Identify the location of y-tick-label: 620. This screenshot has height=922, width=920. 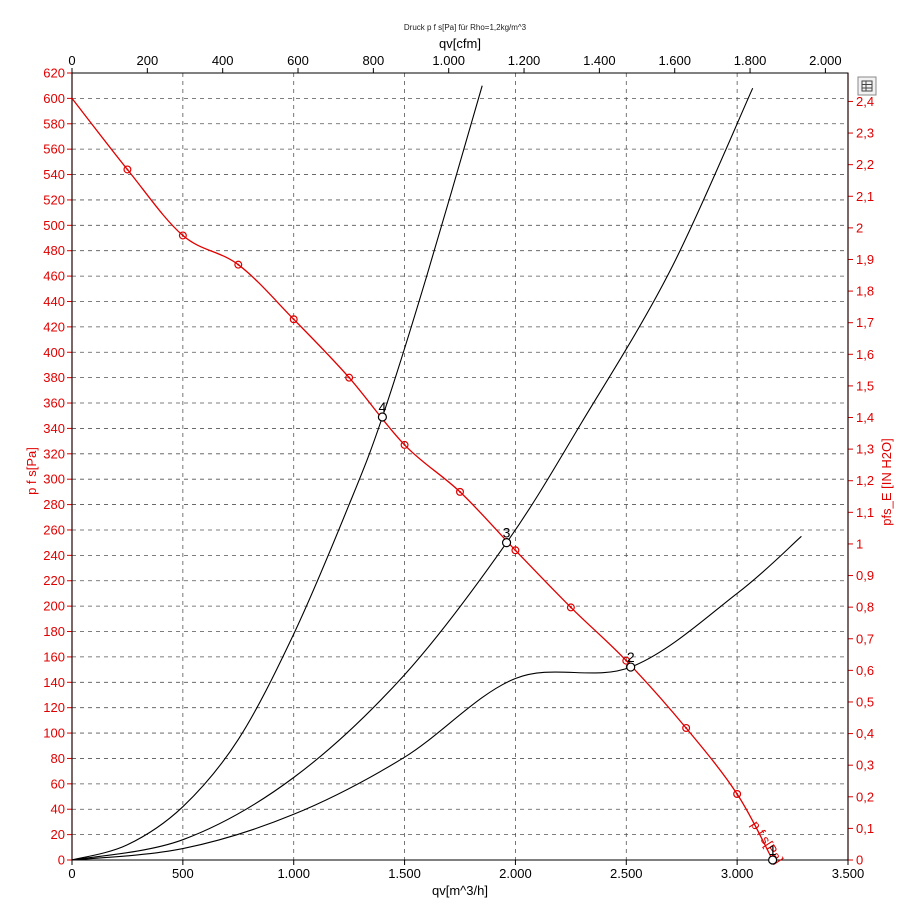
(54, 73).